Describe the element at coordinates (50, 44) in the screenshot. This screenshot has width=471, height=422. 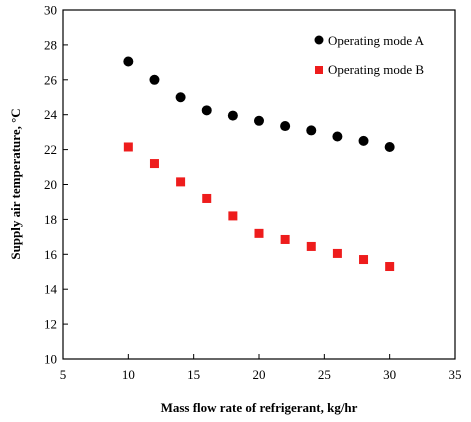
I see `y-tick-label: 28` at that location.